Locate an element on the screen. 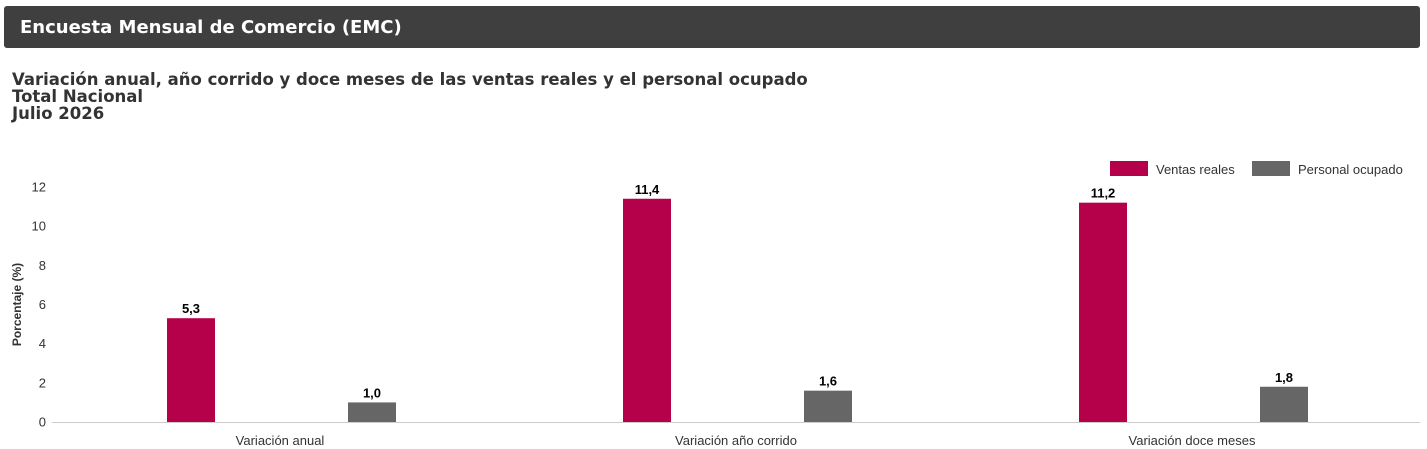 This screenshot has width=1427, height=449. y-tick-label: 8 is located at coordinates (42, 265).